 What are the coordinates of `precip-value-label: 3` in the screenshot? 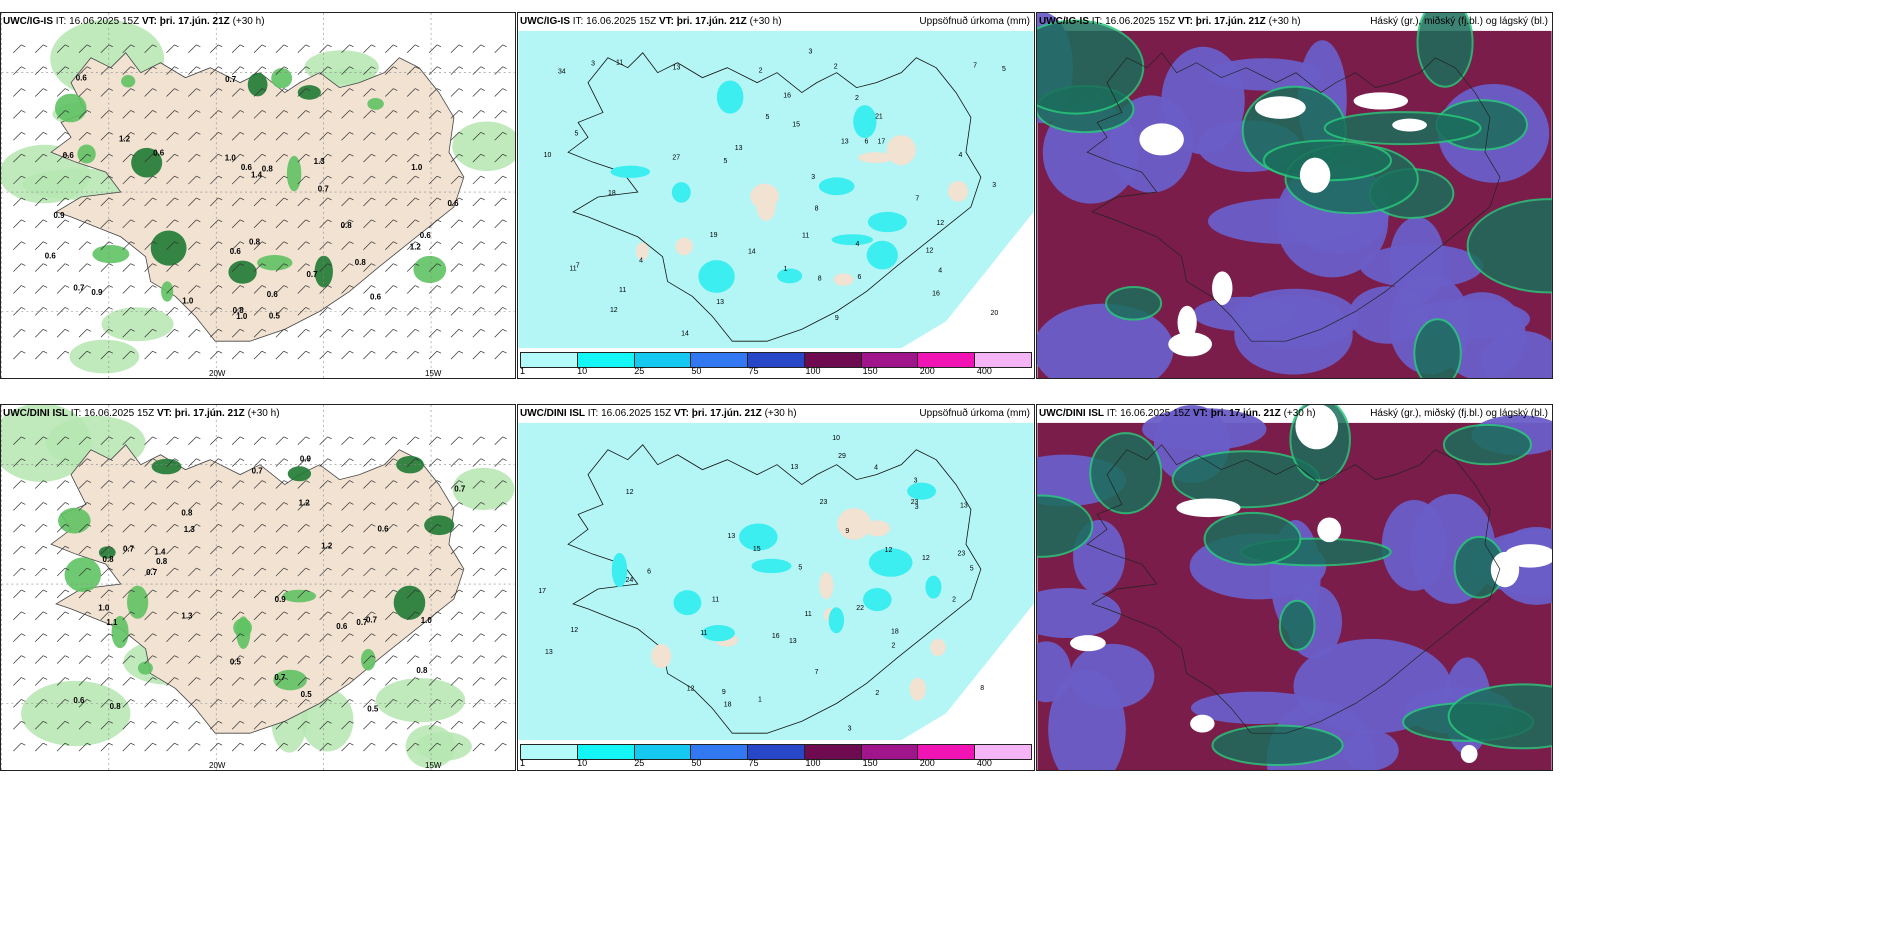 It's located at (917, 507).